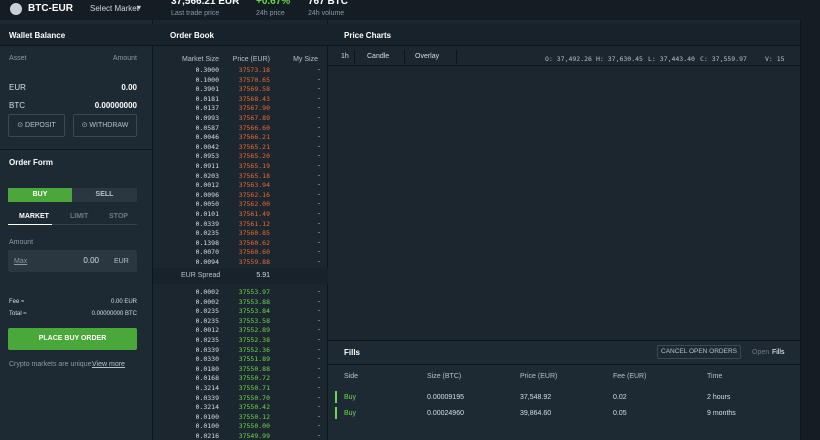 This screenshot has height=440, width=820. Describe the element at coordinates (114, 8) in the screenshot. I see `select-market: Select Market` at that location.